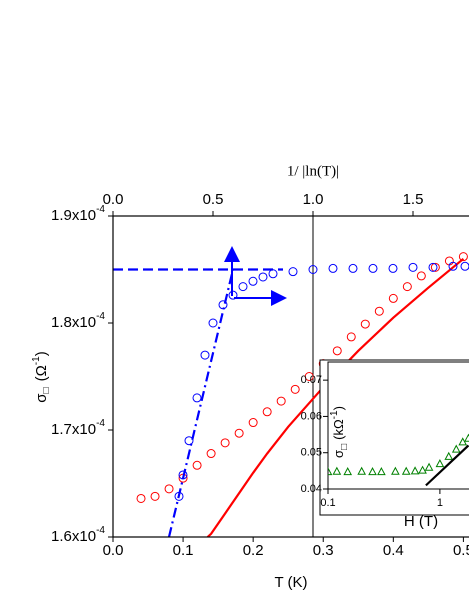 This screenshot has width=469, height=607. Describe the element at coordinates (421, 521) in the screenshot. I see `inset-x-label: H (T)` at that location.